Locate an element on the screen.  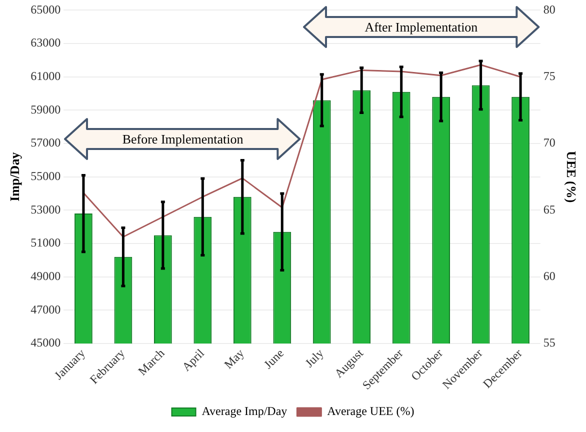
y-tick-label: 59000 is located at coordinates (45, 109).